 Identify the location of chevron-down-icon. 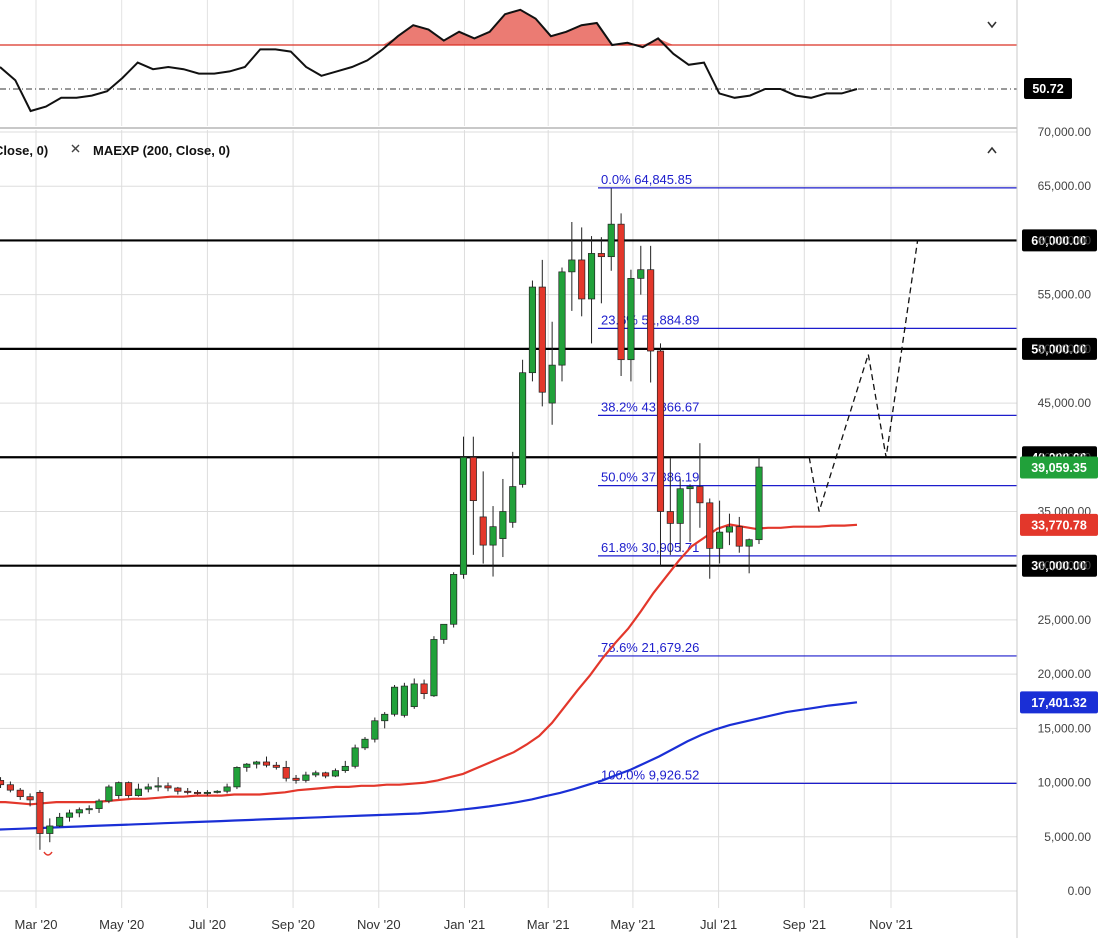
(992, 26).